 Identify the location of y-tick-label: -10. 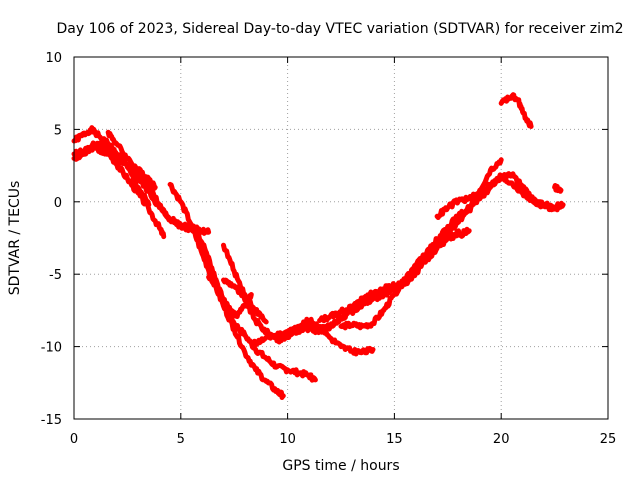
(51, 348).